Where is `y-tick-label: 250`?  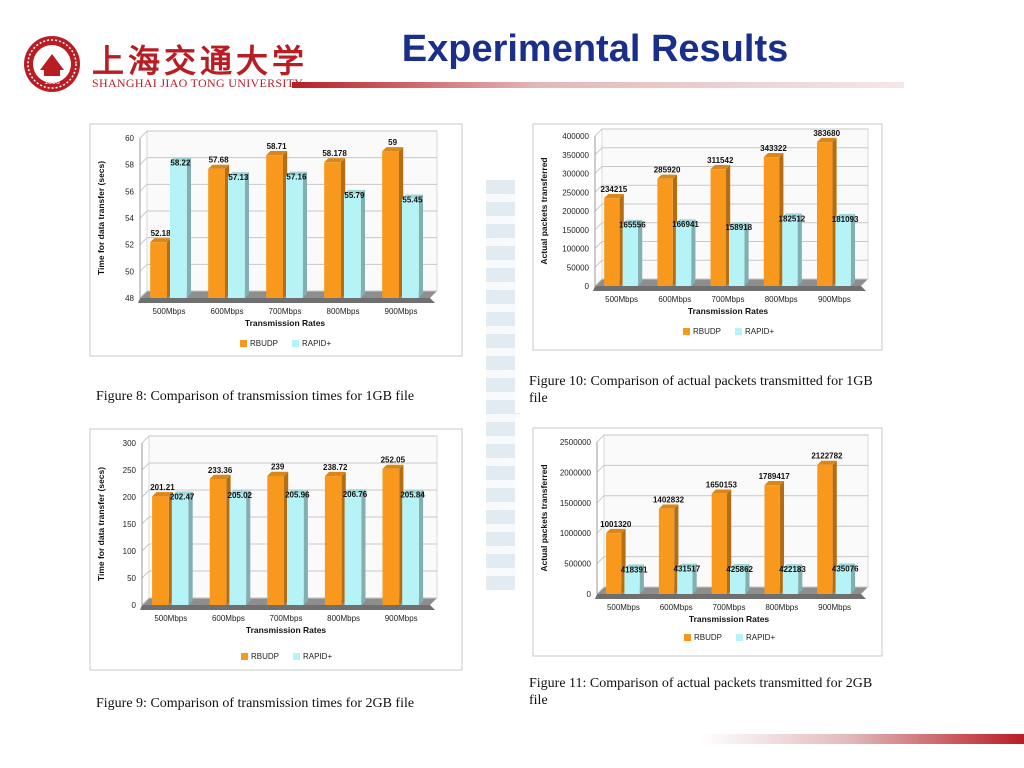 y-tick-label: 250 is located at coordinates (130, 470).